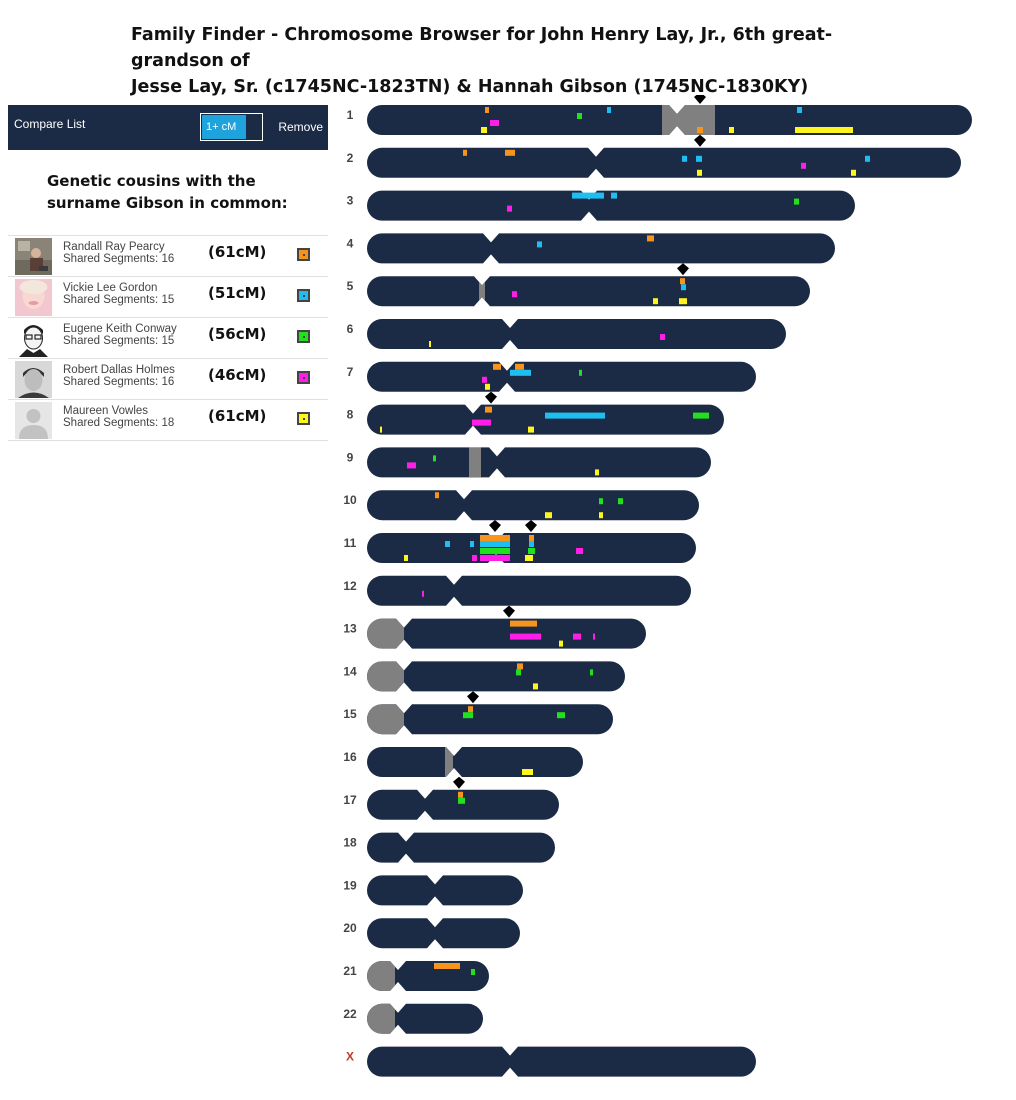 This screenshot has height=1100, width=1016. What do you see at coordinates (433, 890) in the screenshot?
I see `chromosome-19: 19` at bounding box center [433, 890].